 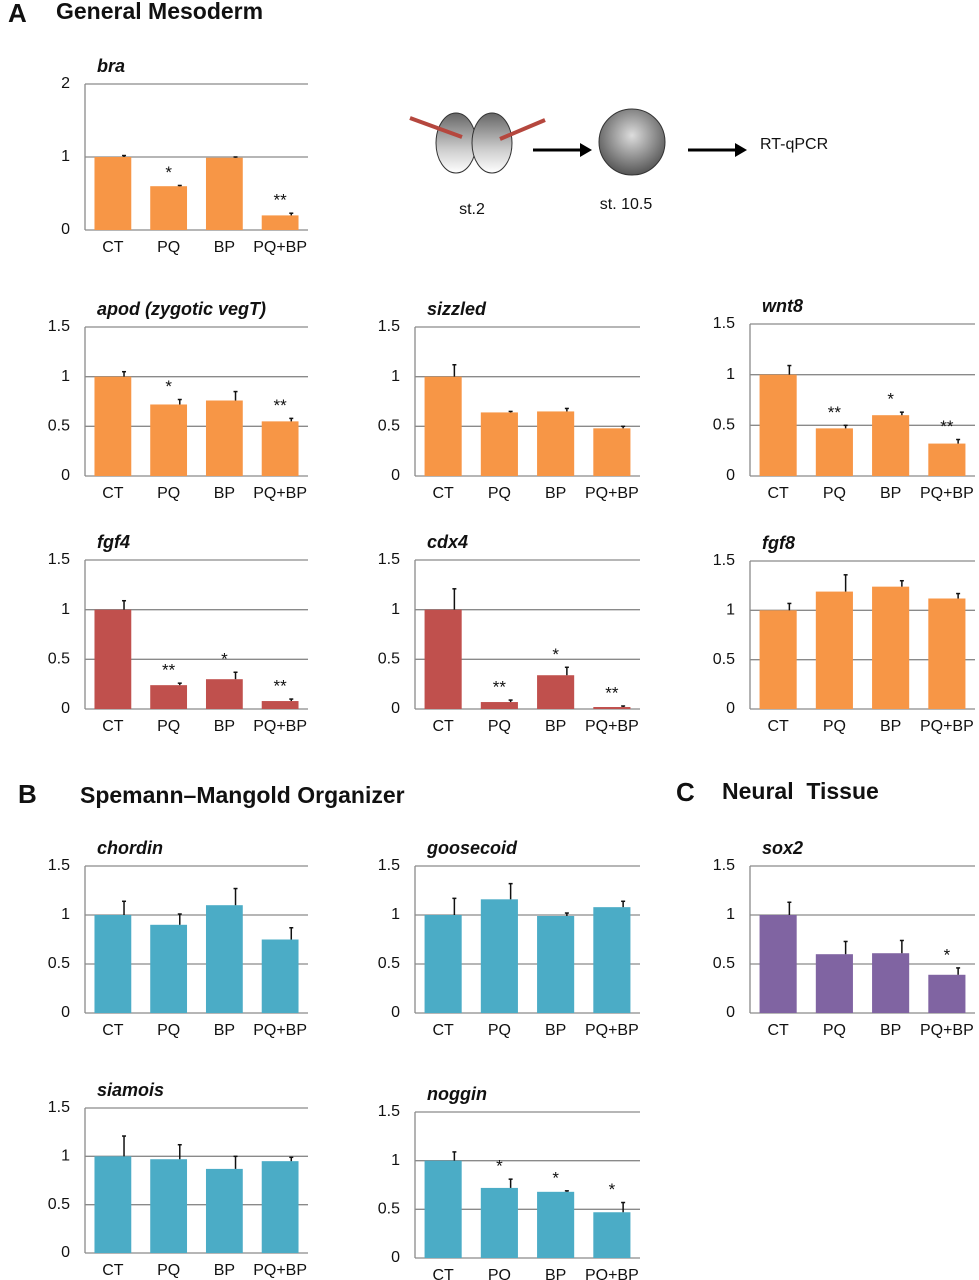 What do you see at coordinates (457, 1094) in the screenshot?
I see `chart-title: noggin` at bounding box center [457, 1094].